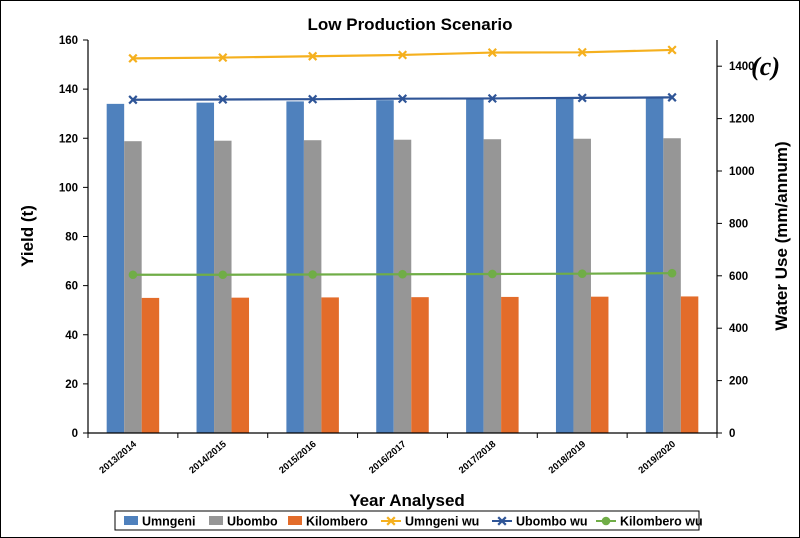 The height and width of the screenshot is (538, 800). What do you see at coordinates (742, 120) in the screenshot?
I see `y2-tick-label: 1200` at bounding box center [742, 120].